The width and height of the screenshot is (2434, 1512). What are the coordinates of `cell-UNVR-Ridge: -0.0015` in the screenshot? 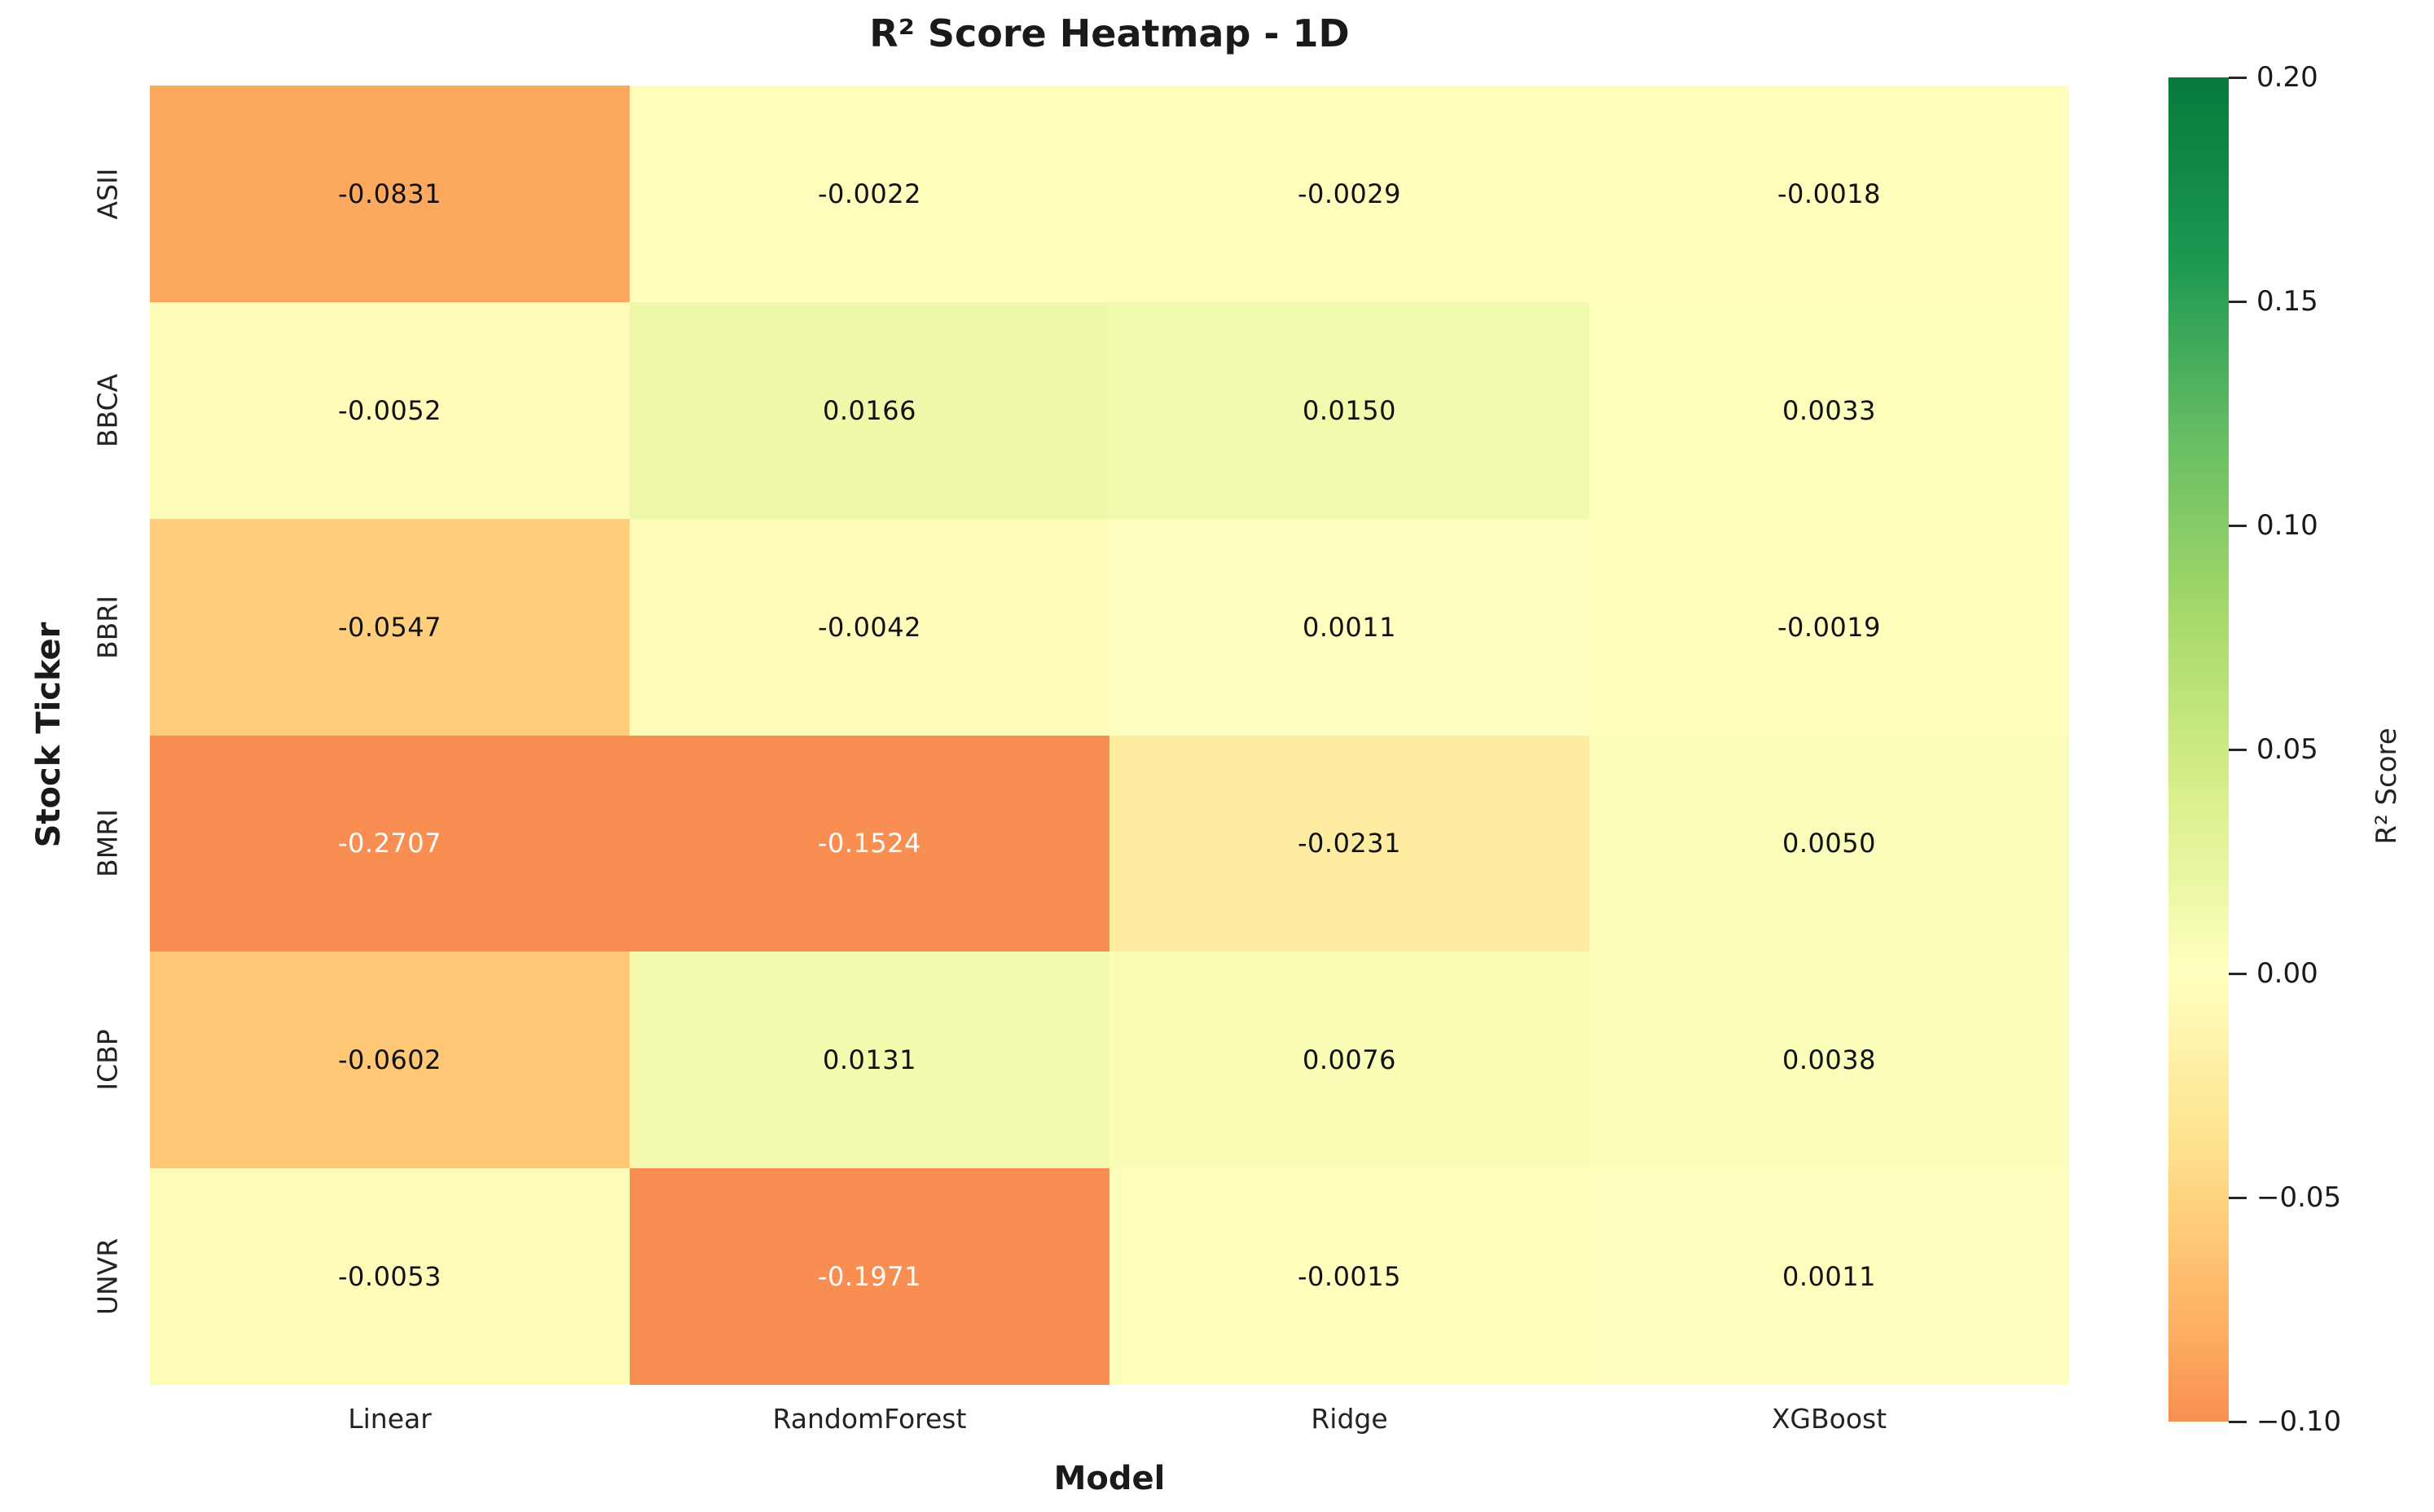 It's located at (1349, 1276).